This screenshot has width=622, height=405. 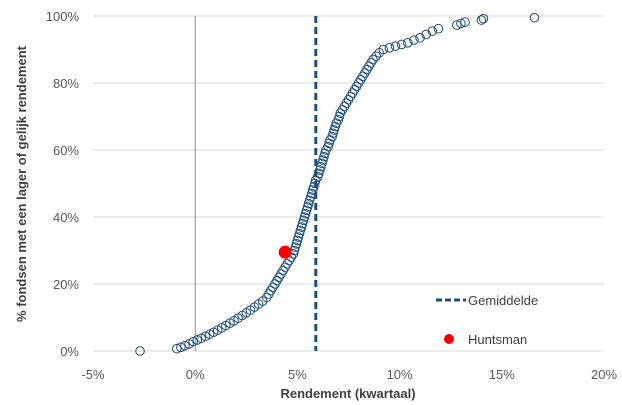 What do you see at coordinates (63, 184) in the screenshot?
I see `y-tick-labels: 0% 20% 40% 60% 80% 100%` at bounding box center [63, 184].